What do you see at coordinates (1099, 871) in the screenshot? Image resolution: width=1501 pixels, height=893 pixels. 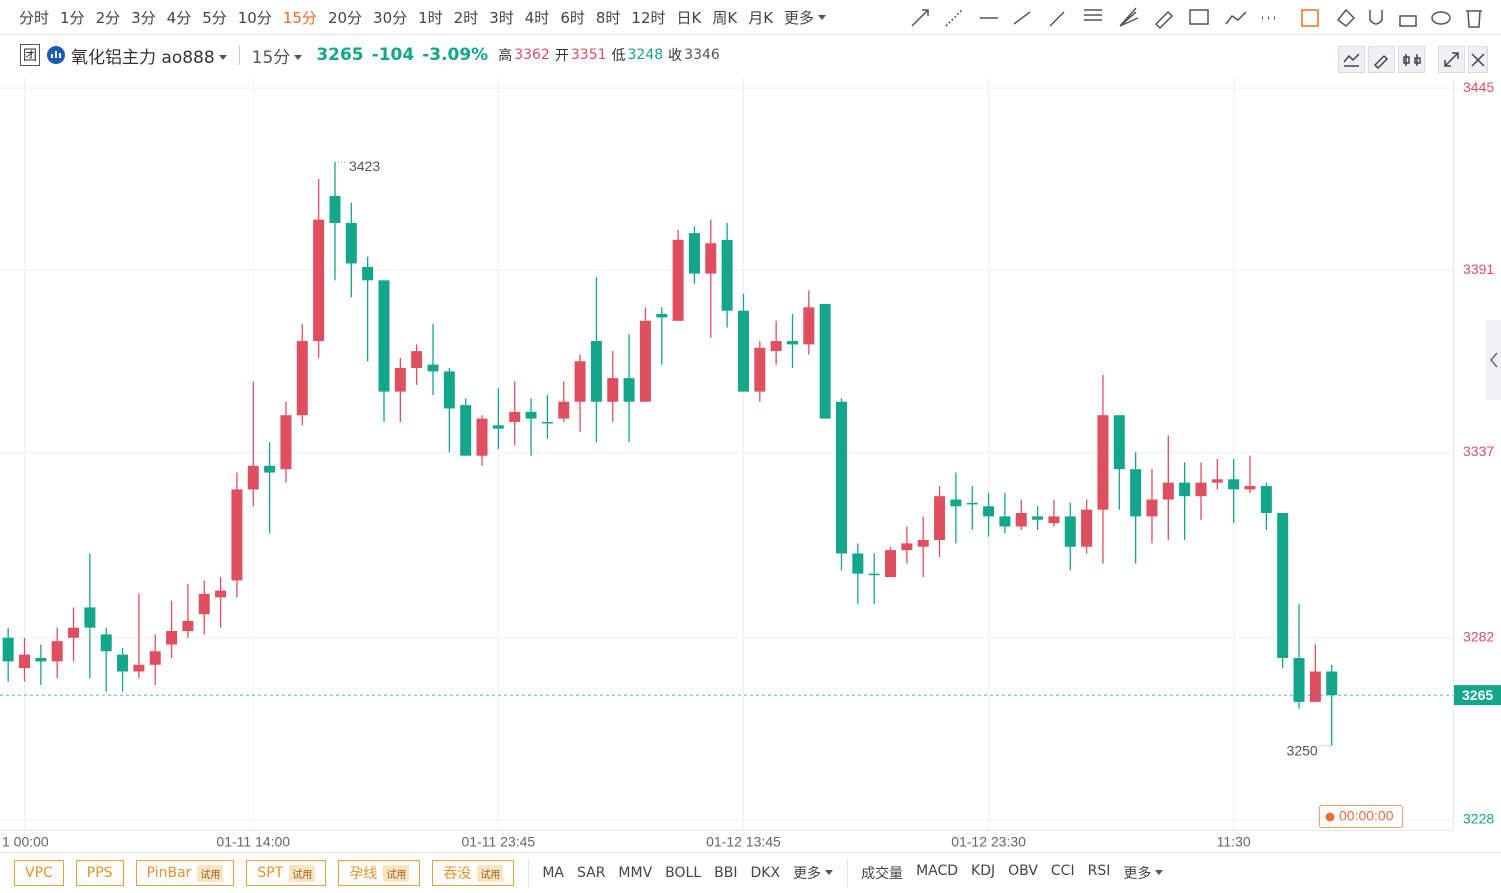 I see `sub-indicator: RSI` at bounding box center [1099, 871].